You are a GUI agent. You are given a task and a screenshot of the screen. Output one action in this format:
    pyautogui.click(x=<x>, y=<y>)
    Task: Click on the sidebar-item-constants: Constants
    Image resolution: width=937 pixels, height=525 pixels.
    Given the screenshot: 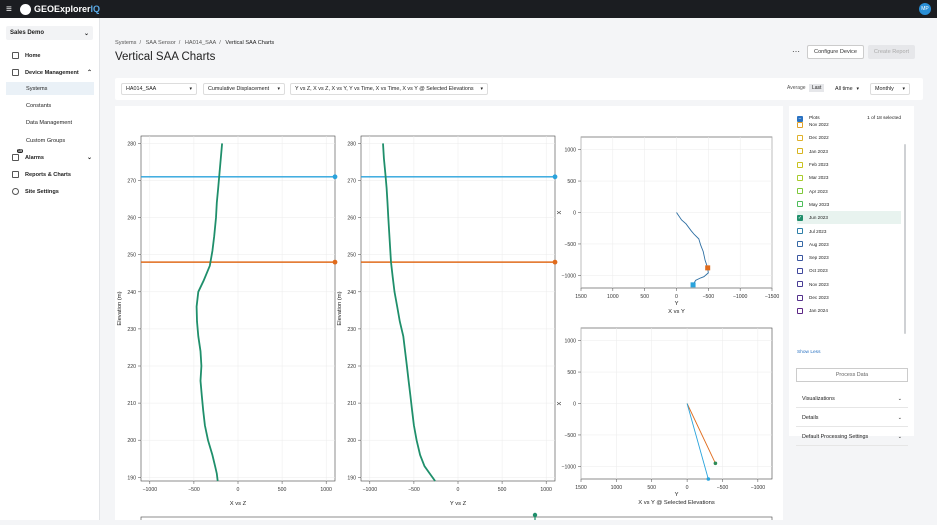 What is the action you would take?
    pyautogui.click(x=50, y=105)
    